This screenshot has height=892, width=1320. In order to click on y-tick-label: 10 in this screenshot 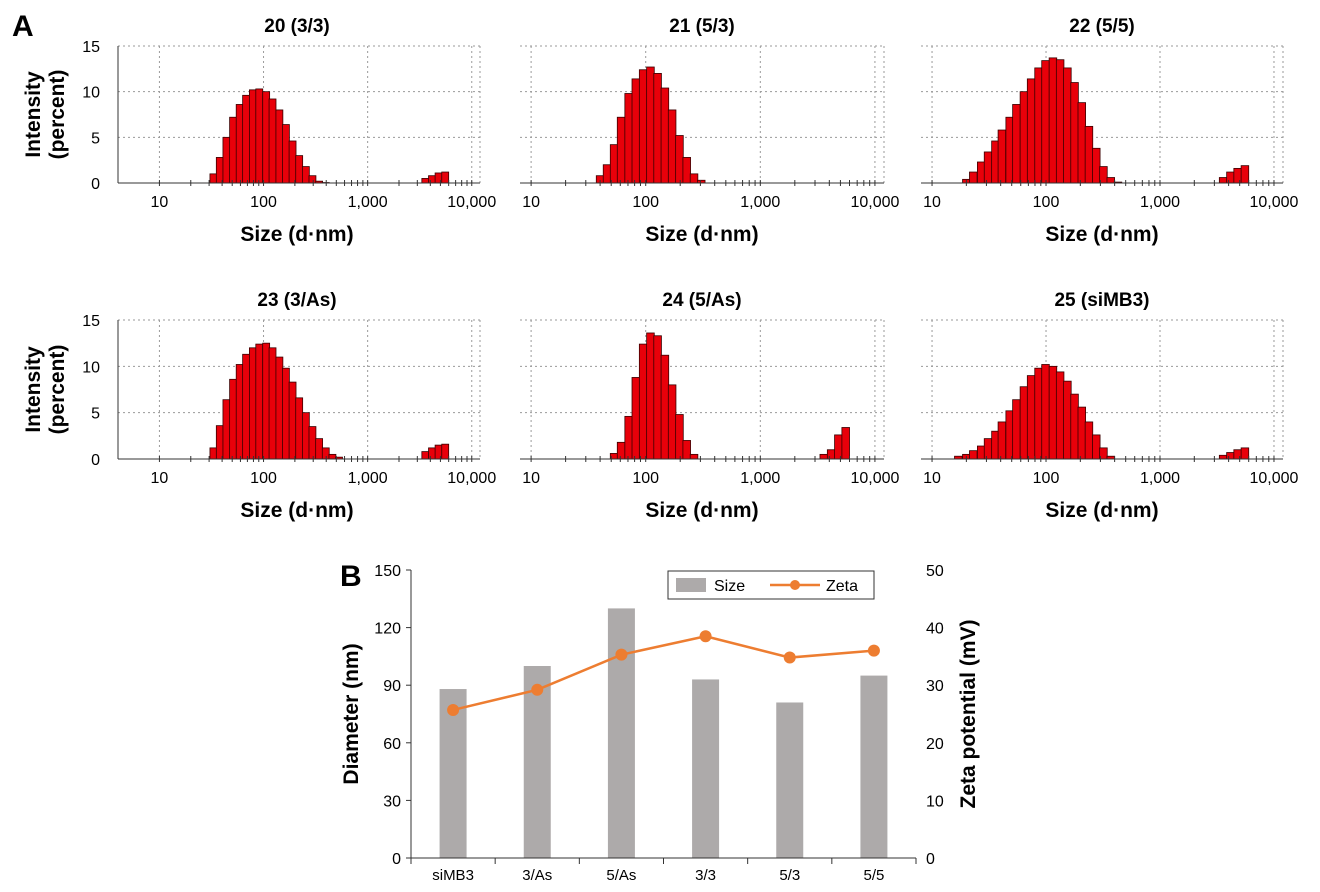, I will do `click(91, 367)`.